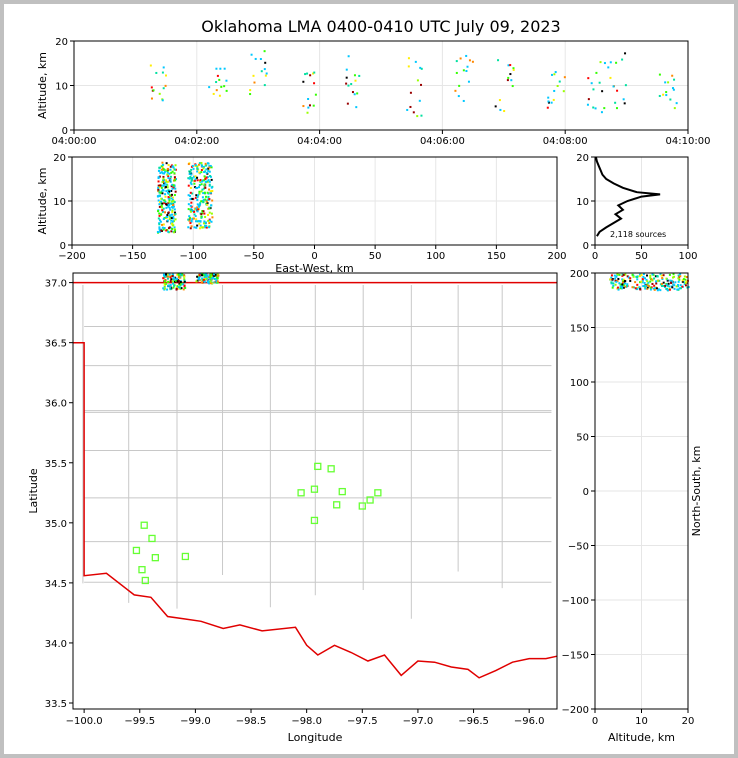  I want to click on x-tick-label: 10, so click(641, 721).